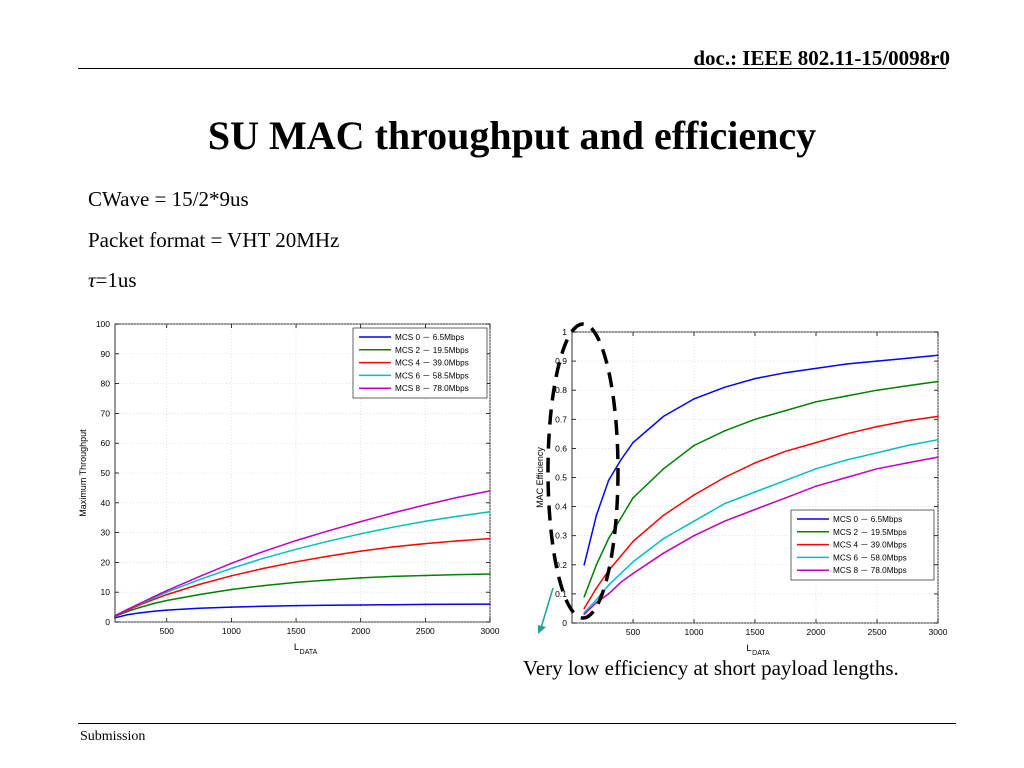 This screenshot has height=768, width=1024. I want to click on bullet-tau: τ=1us, so click(112, 280).